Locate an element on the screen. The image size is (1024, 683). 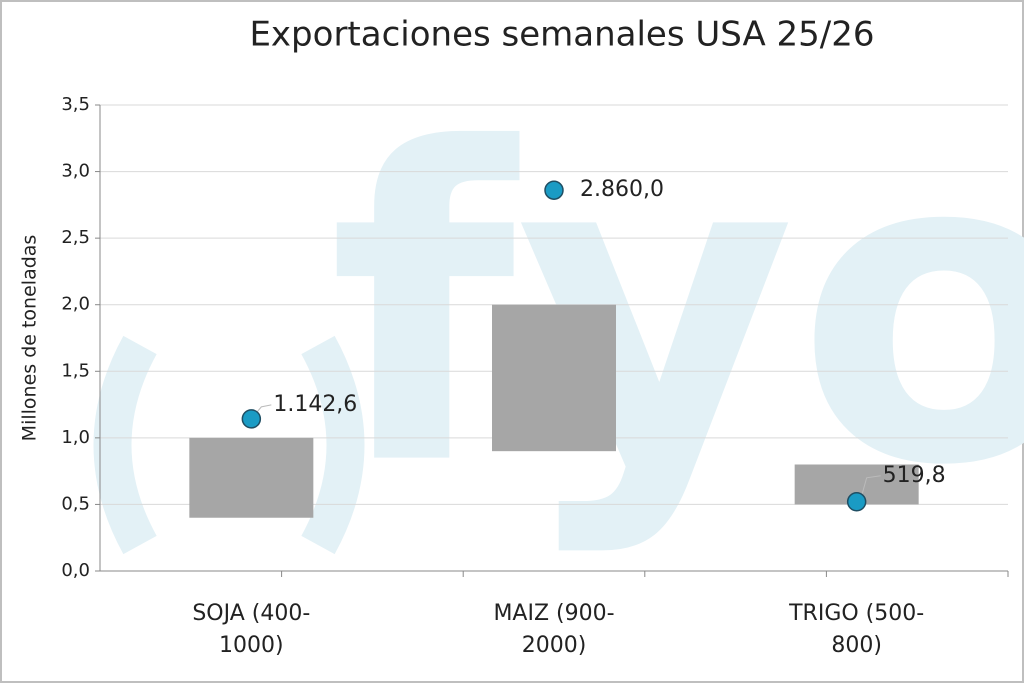
data-label: 1.142,6 is located at coordinates (315, 404).